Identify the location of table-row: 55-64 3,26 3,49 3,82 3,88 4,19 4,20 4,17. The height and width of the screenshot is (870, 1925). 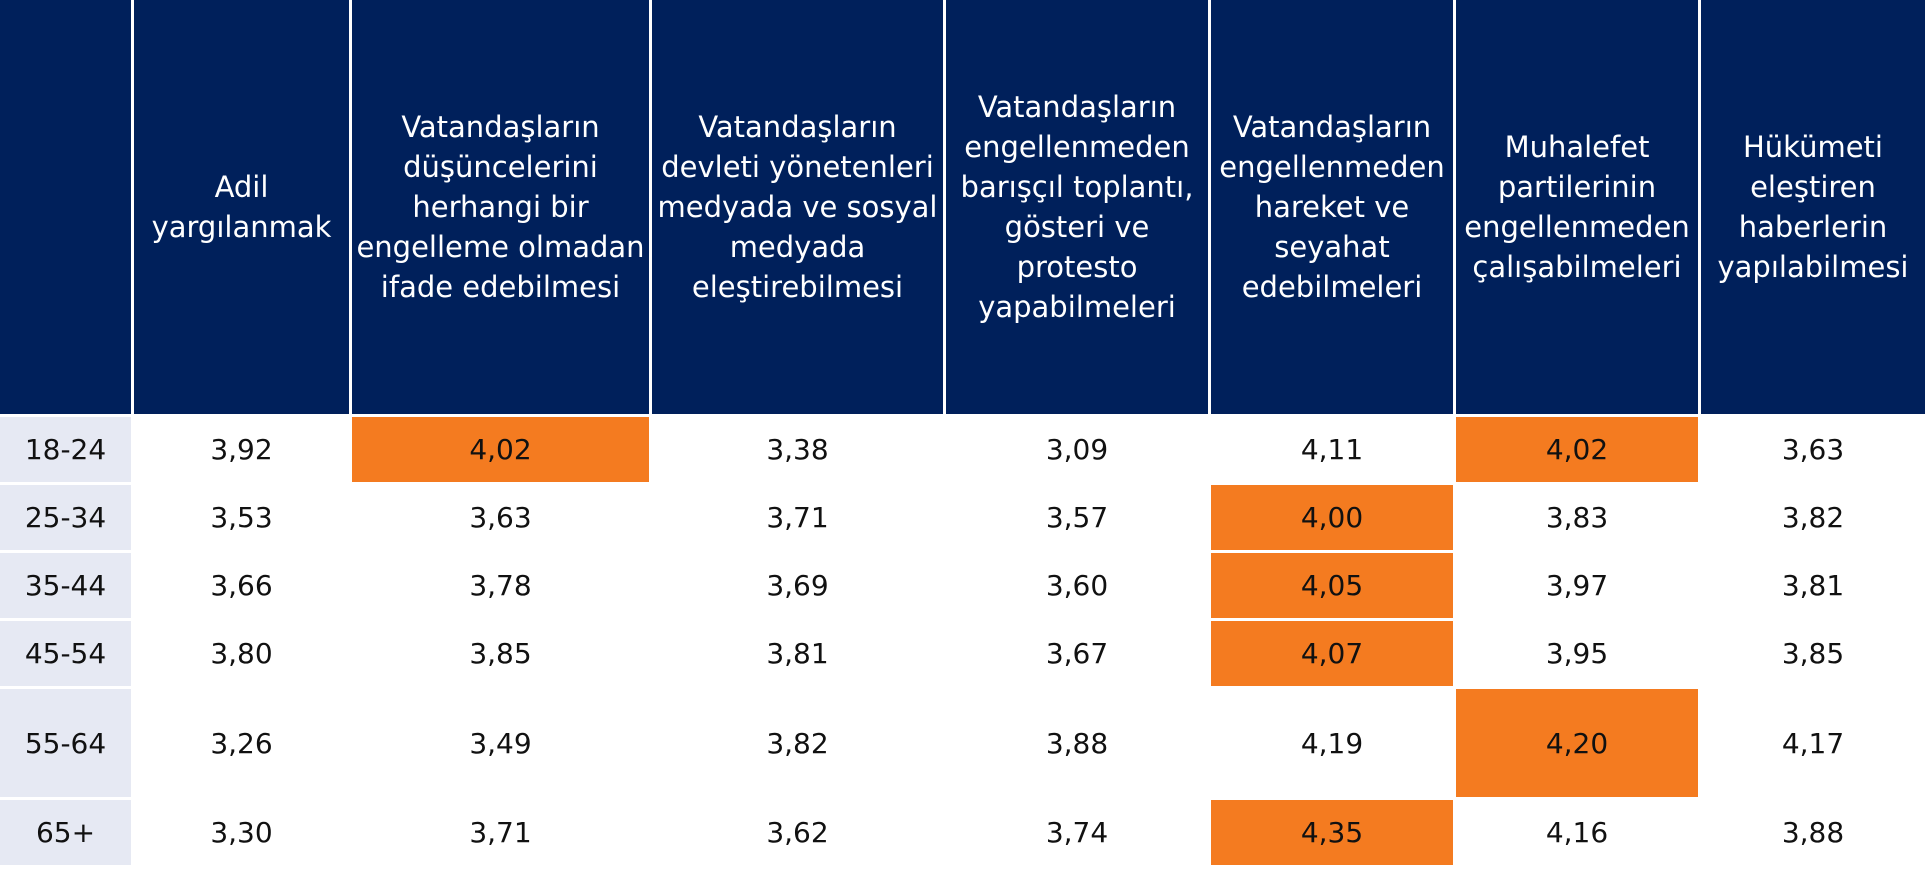
(962, 744).